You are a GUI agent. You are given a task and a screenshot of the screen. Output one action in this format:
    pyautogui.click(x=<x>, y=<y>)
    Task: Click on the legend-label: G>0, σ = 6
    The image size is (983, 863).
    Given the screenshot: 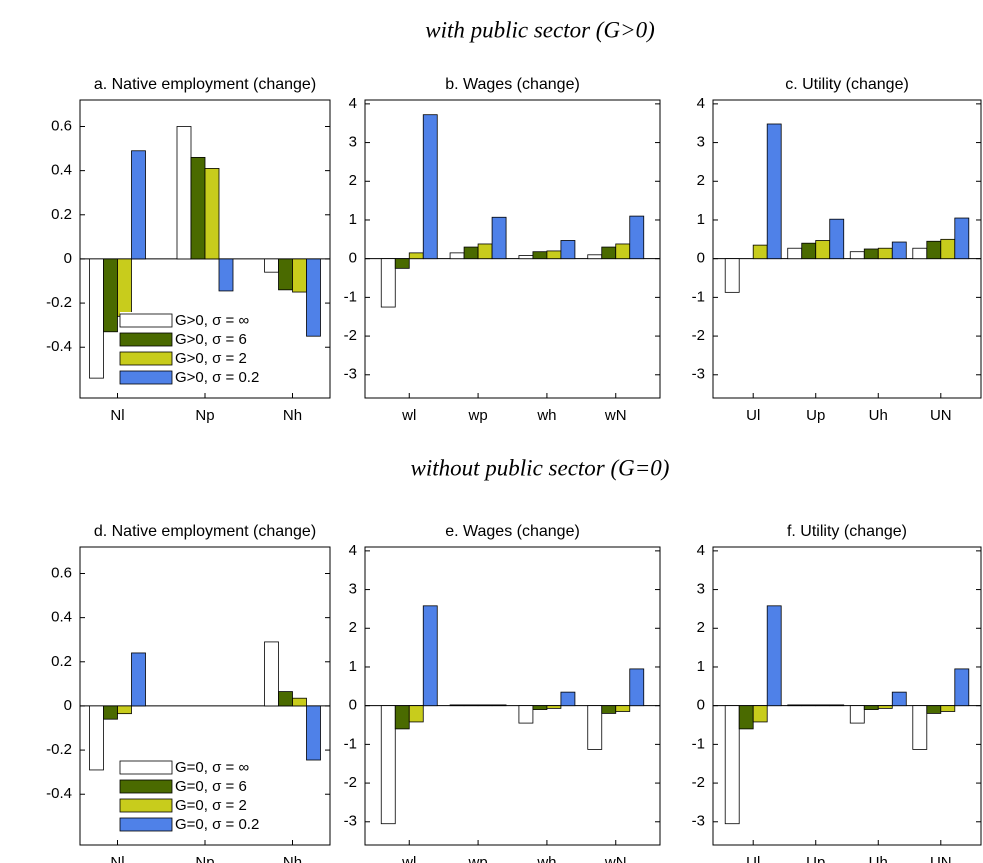 What is the action you would take?
    pyautogui.click(x=211, y=339)
    